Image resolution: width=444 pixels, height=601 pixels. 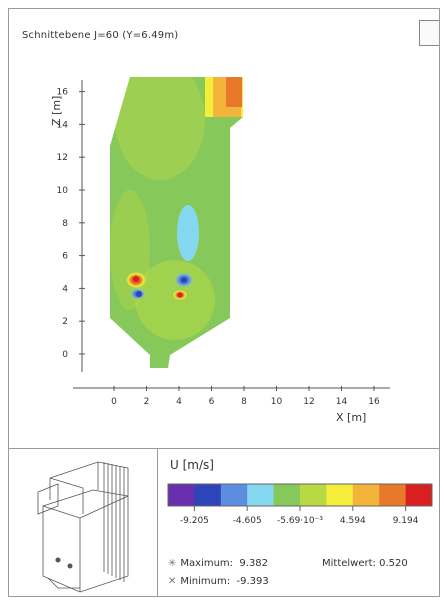 What do you see at coordinates (65, 257) in the screenshot?
I see `y-tick-label: 6` at bounding box center [65, 257].